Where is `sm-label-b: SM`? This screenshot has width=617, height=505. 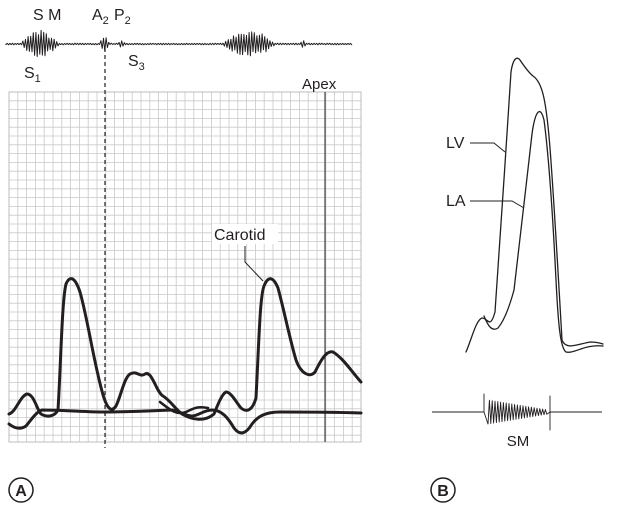 sm-label-b: SM is located at coordinates (518, 441).